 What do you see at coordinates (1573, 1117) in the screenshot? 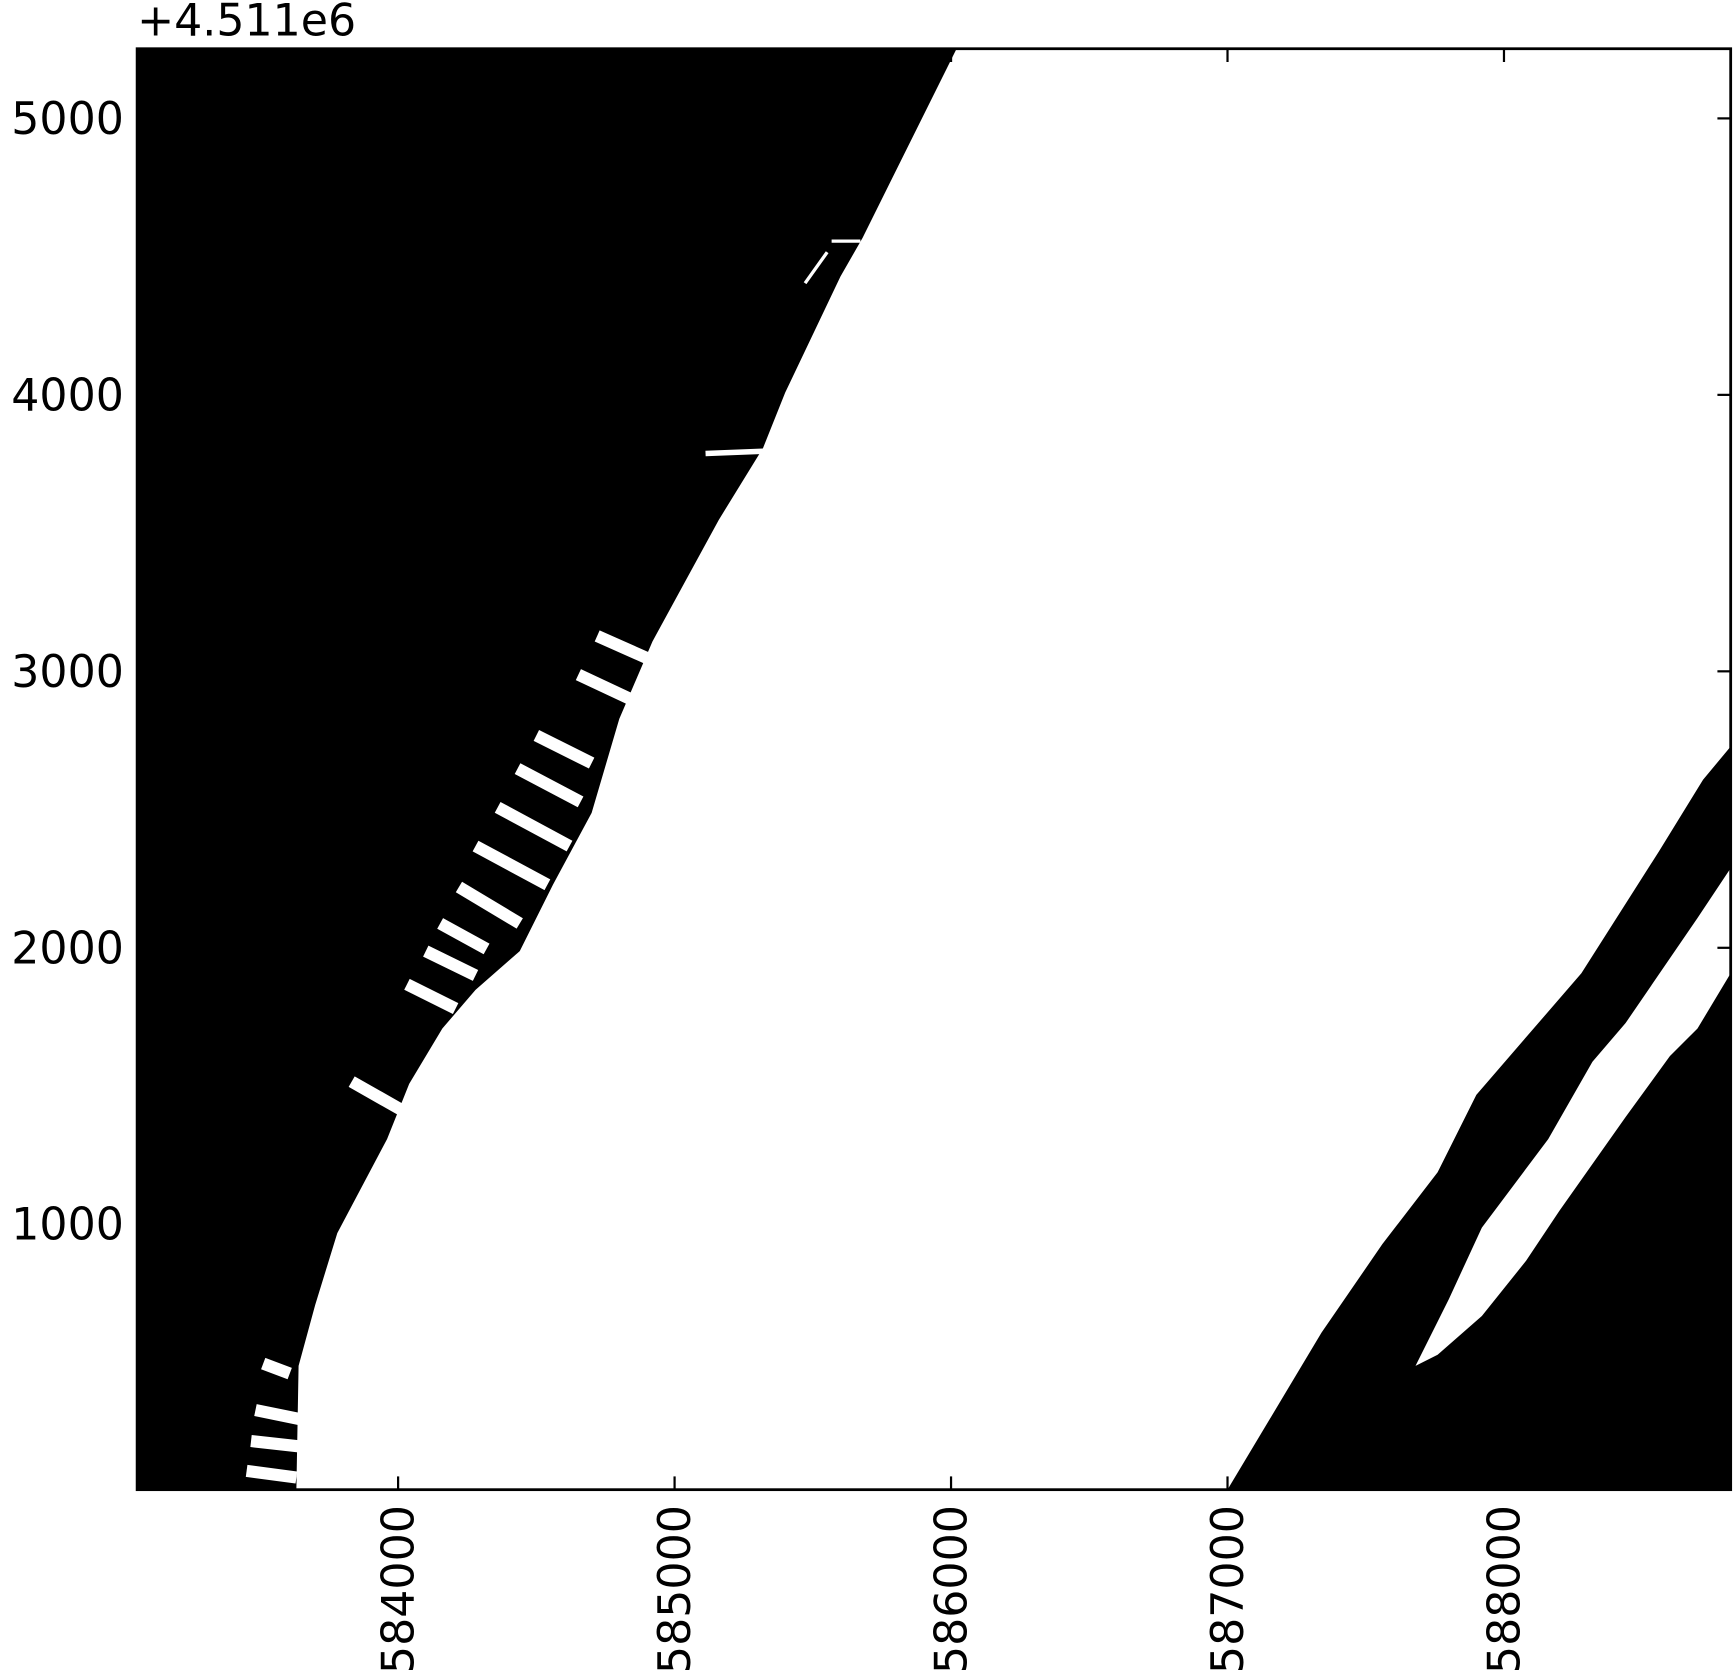
I see `island` at bounding box center [1573, 1117].